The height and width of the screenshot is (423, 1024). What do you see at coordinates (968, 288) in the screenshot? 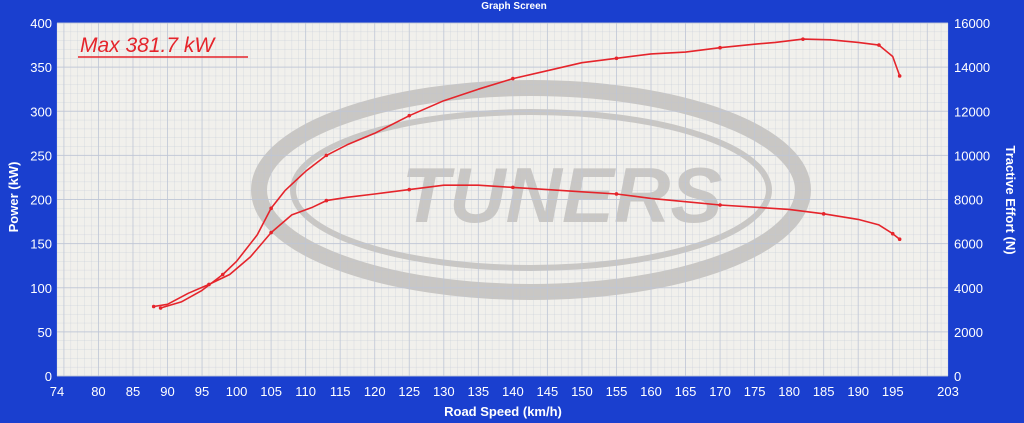
I see `y2-tick-label: 4000` at bounding box center [968, 288].